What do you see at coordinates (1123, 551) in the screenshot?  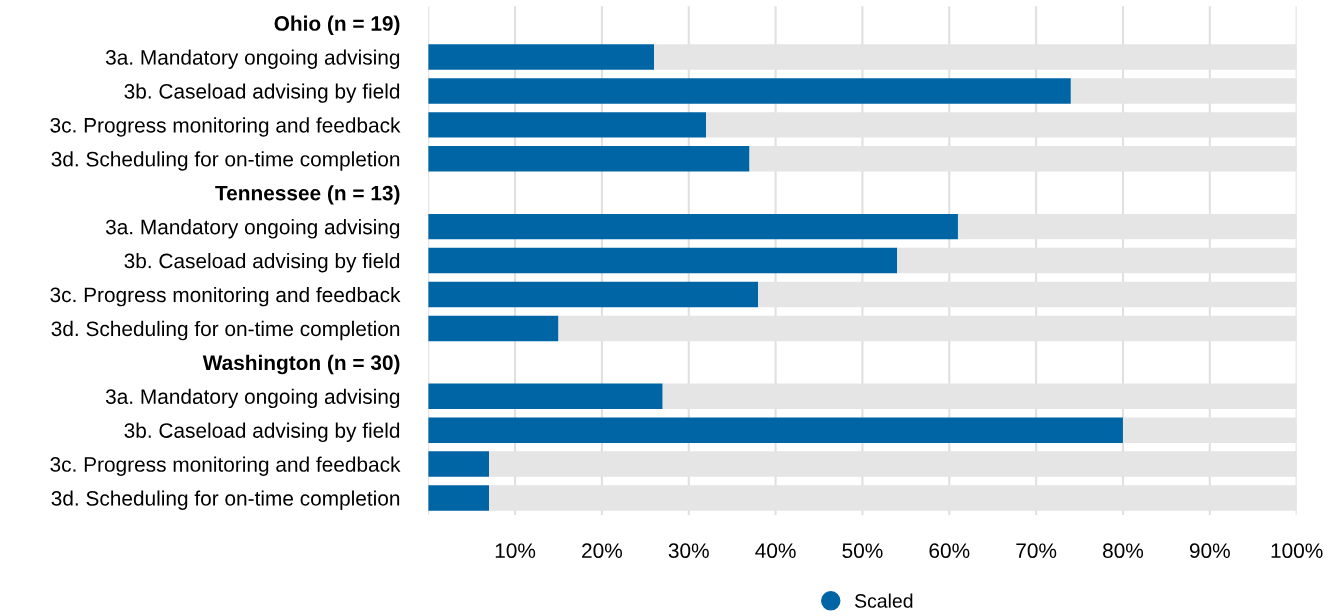 I see `x-tick-label: 80%` at bounding box center [1123, 551].